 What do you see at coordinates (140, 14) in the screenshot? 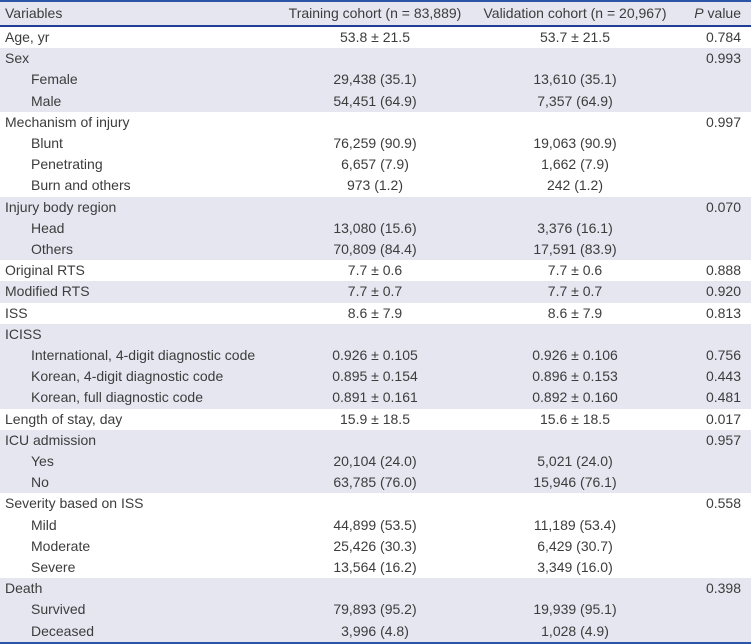
I see `column-header-variables: Variables` at bounding box center [140, 14].